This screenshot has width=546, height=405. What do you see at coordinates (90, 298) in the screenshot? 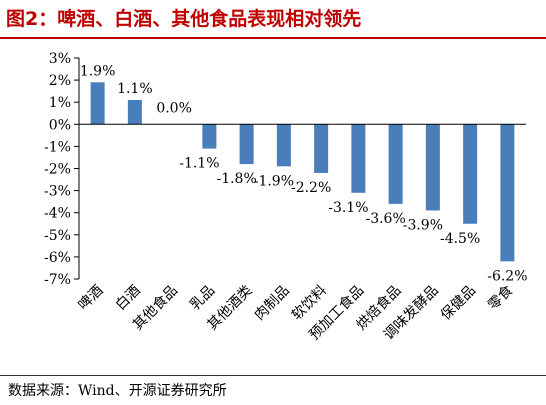
I see `x-tick-label: 啤酒` at bounding box center [90, 298].